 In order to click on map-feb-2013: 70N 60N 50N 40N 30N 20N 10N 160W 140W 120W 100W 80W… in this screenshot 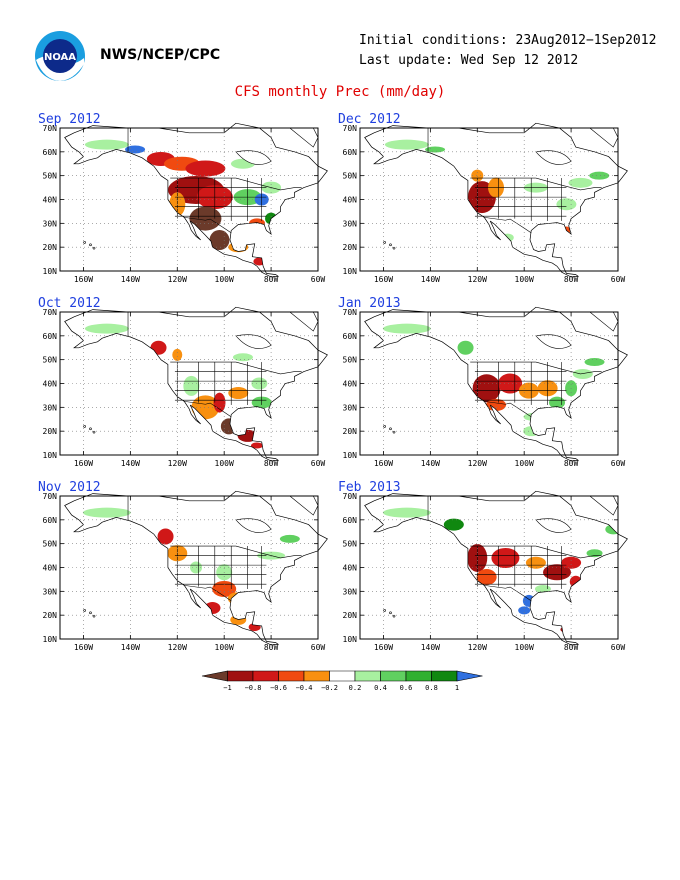, I will do `click(485, 571)`.